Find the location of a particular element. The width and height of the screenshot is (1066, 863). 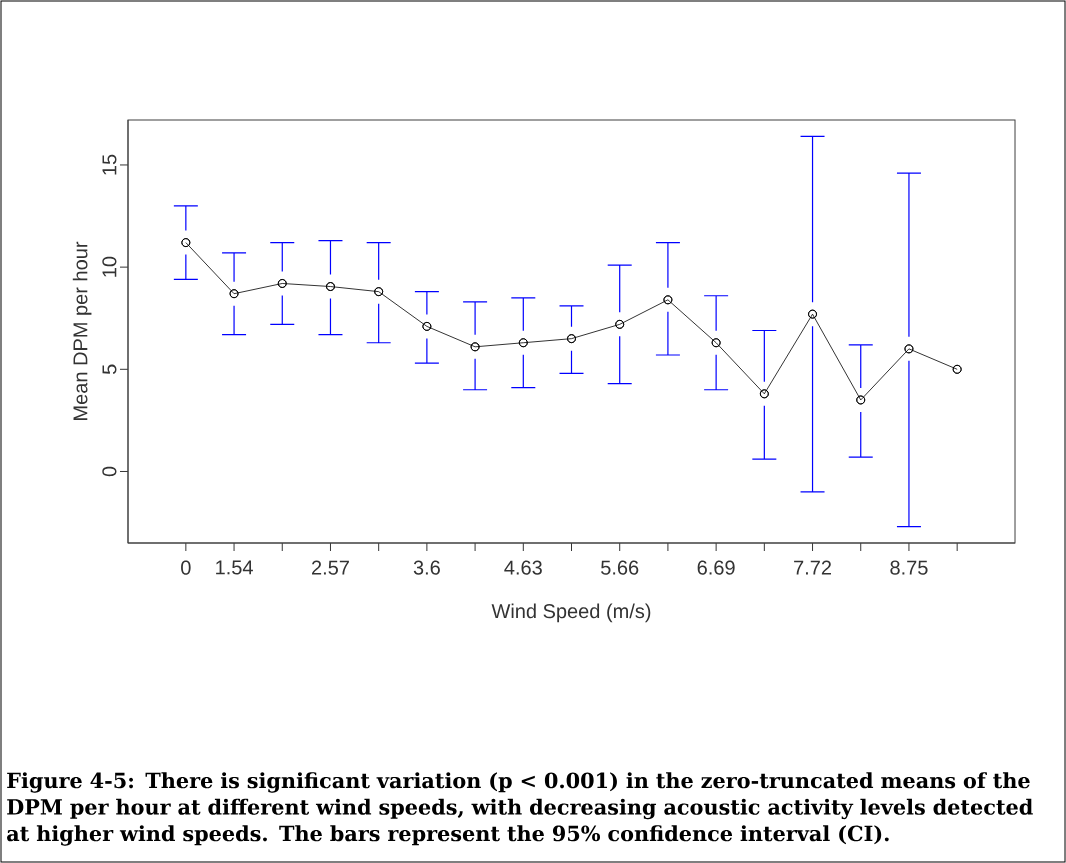

x-tick-label: 5.66 is located at coordinates (620, 567).